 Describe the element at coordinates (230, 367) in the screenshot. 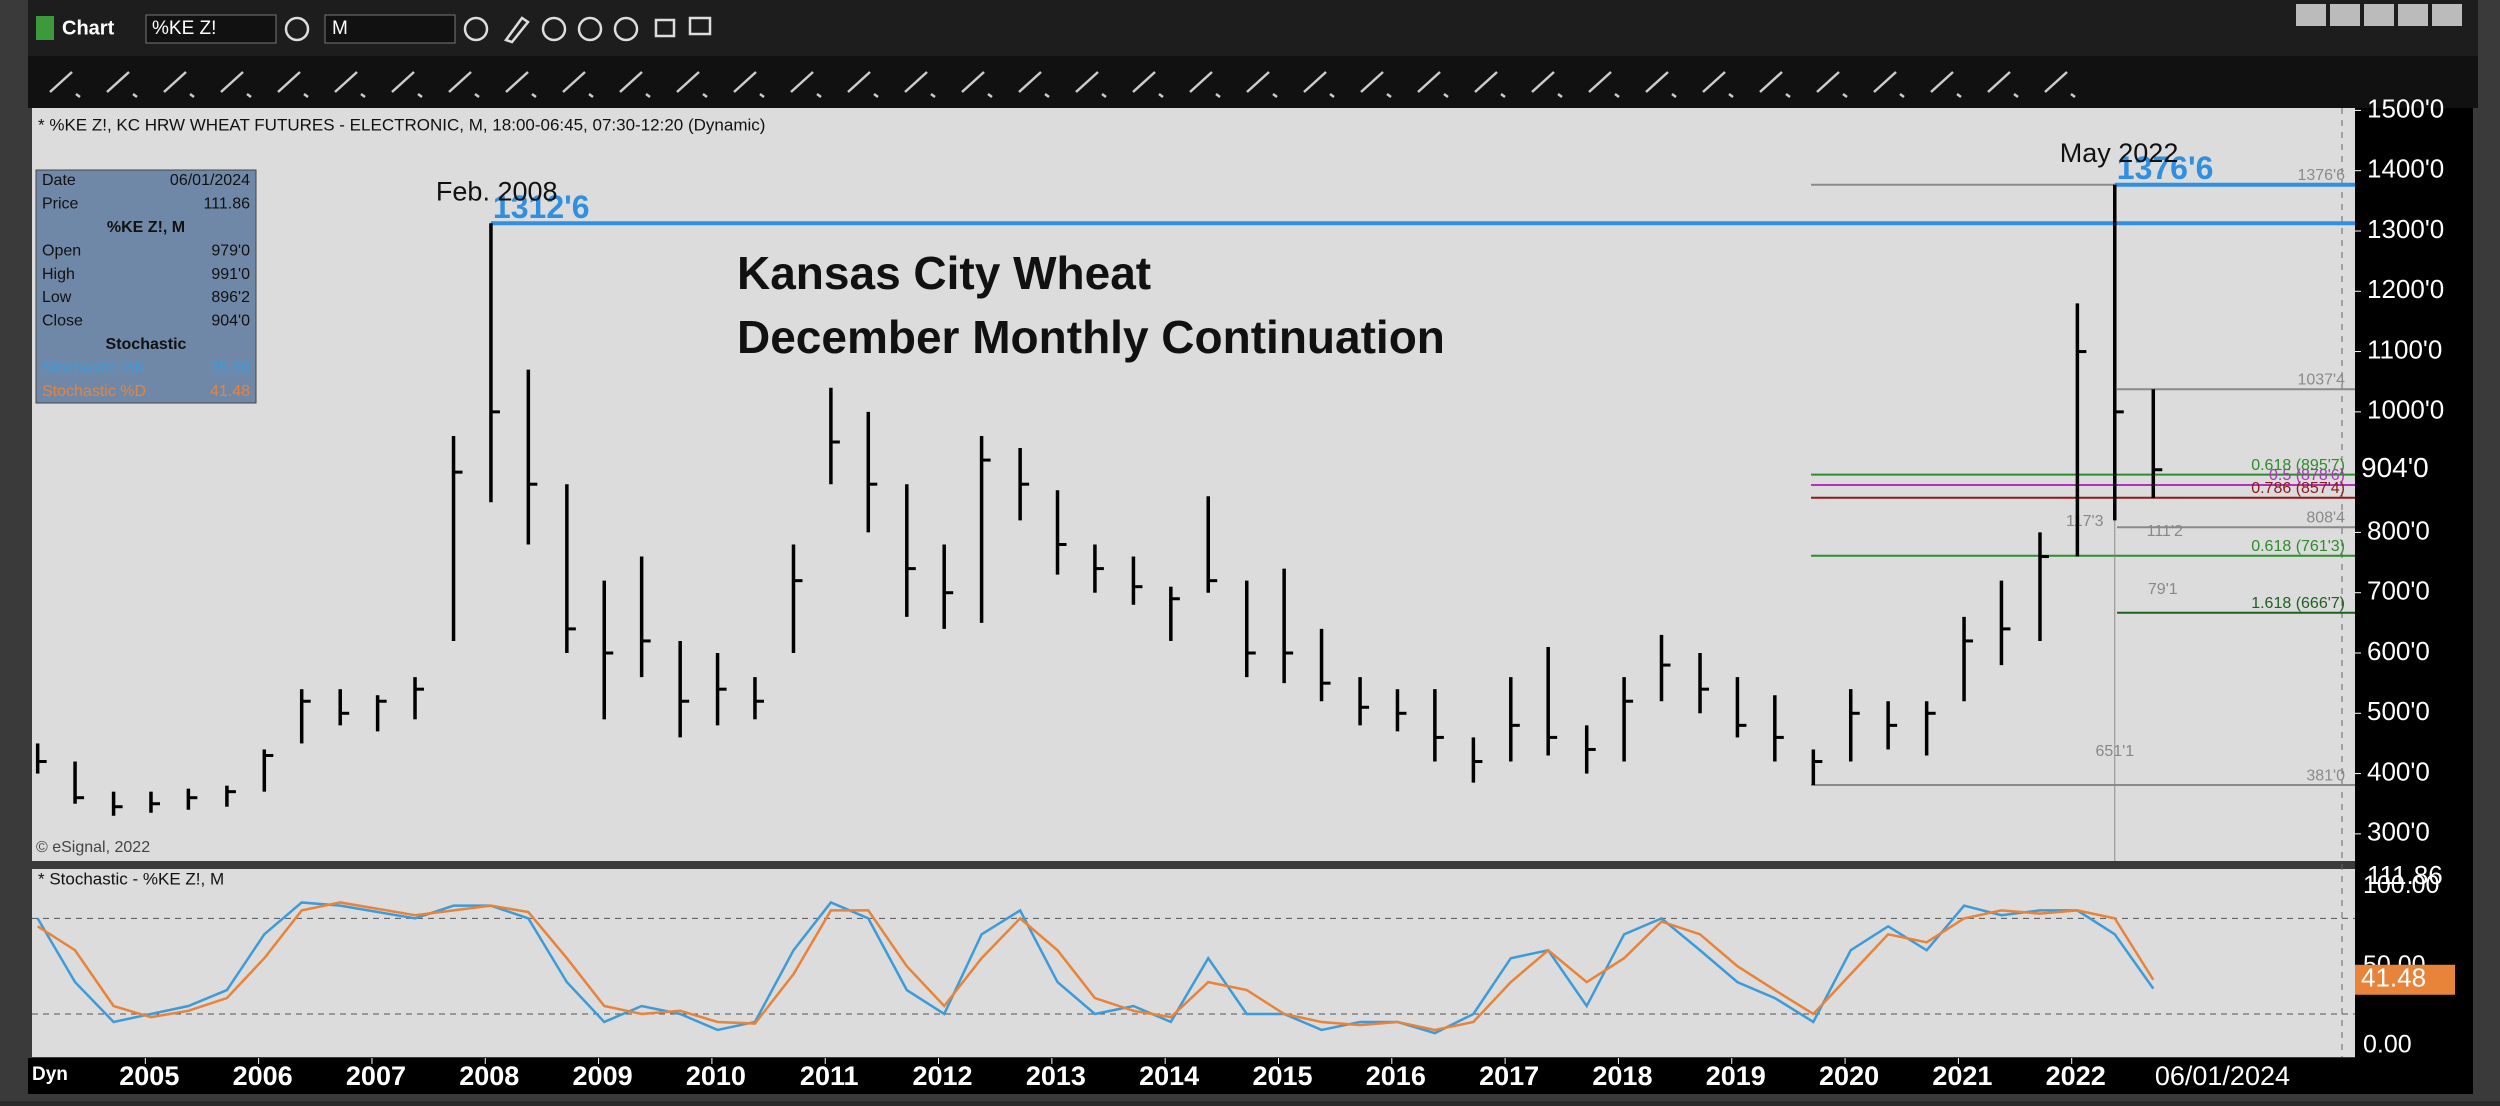

I see `info-value: 35.90` at that location.